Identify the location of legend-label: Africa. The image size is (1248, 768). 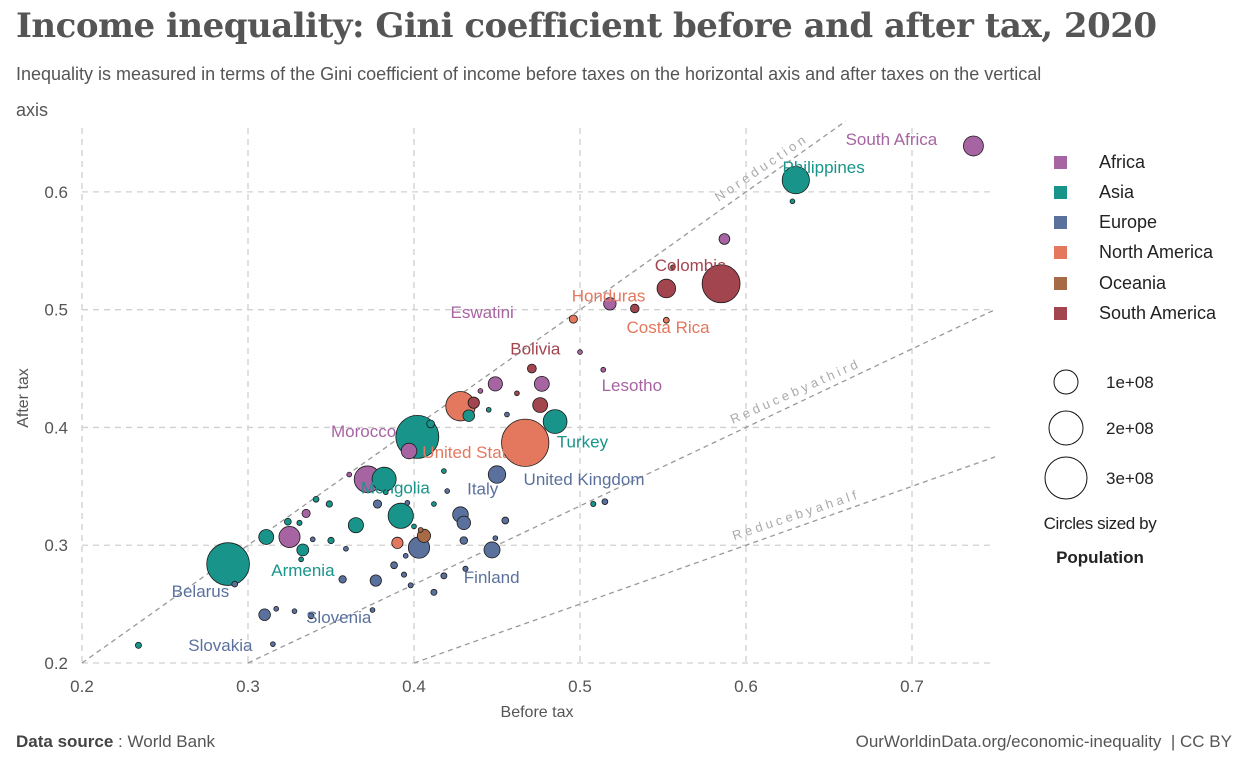
(1122, 161).